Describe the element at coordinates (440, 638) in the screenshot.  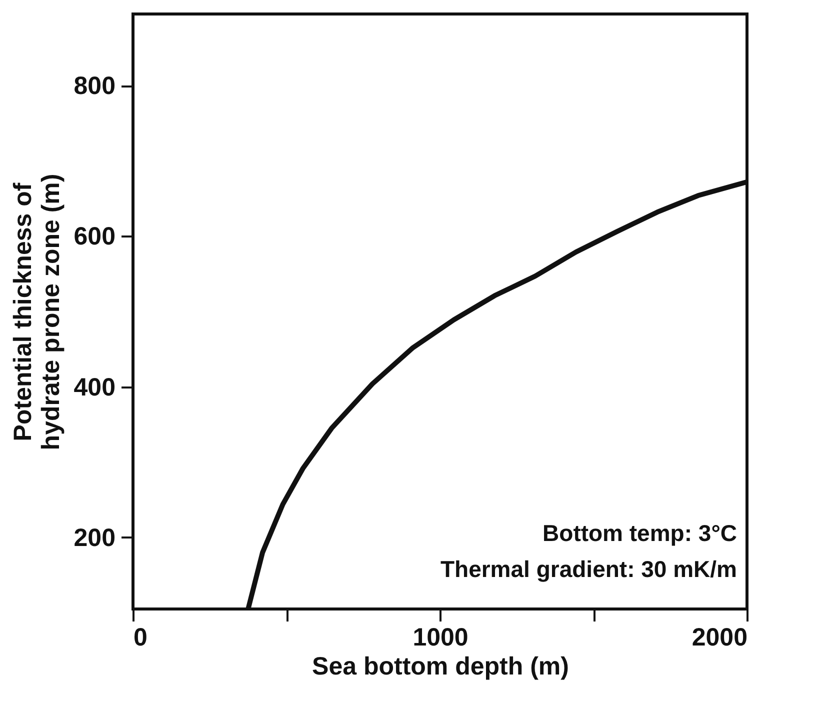
I see `x-tick-label: 1000` at that location.